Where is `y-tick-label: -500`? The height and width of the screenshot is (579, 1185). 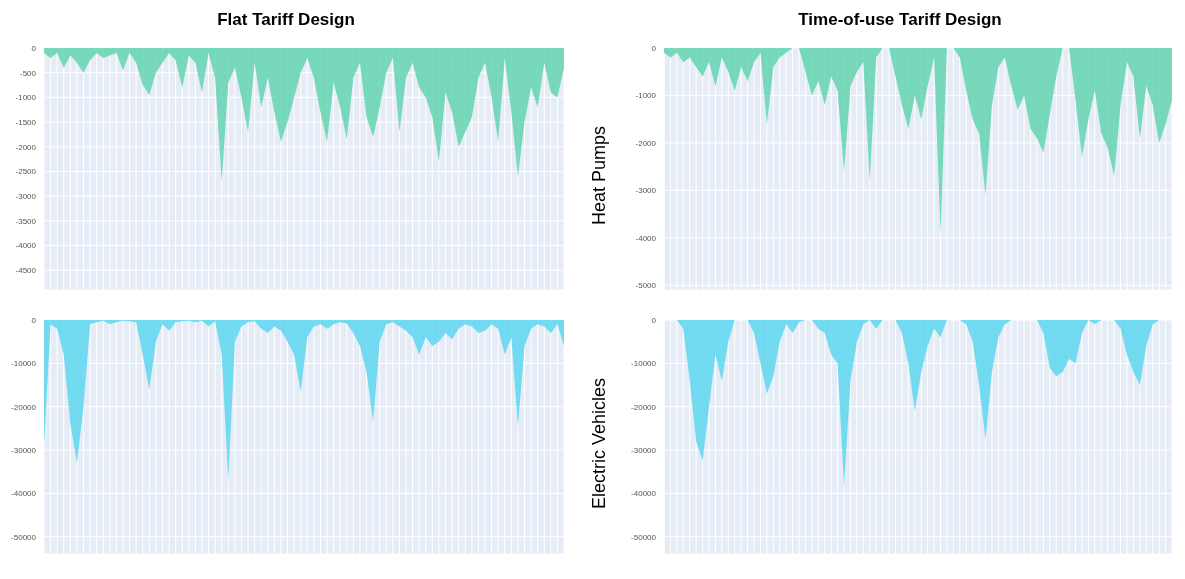
y-tick-label: -500 is located at coordinates (28, 73).